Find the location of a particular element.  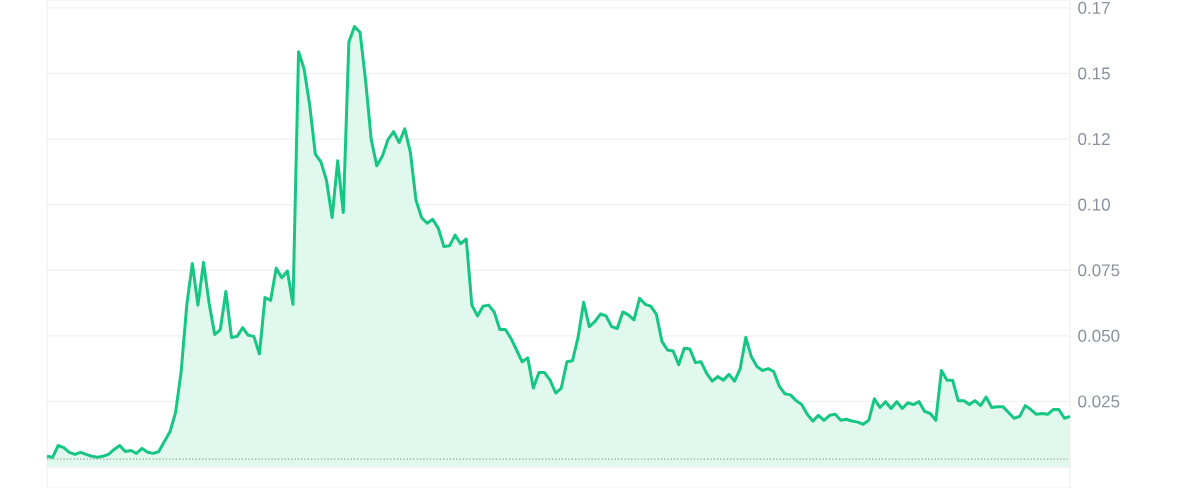

y-tick-label: 0.025 is located at coordinates (1099, 401).